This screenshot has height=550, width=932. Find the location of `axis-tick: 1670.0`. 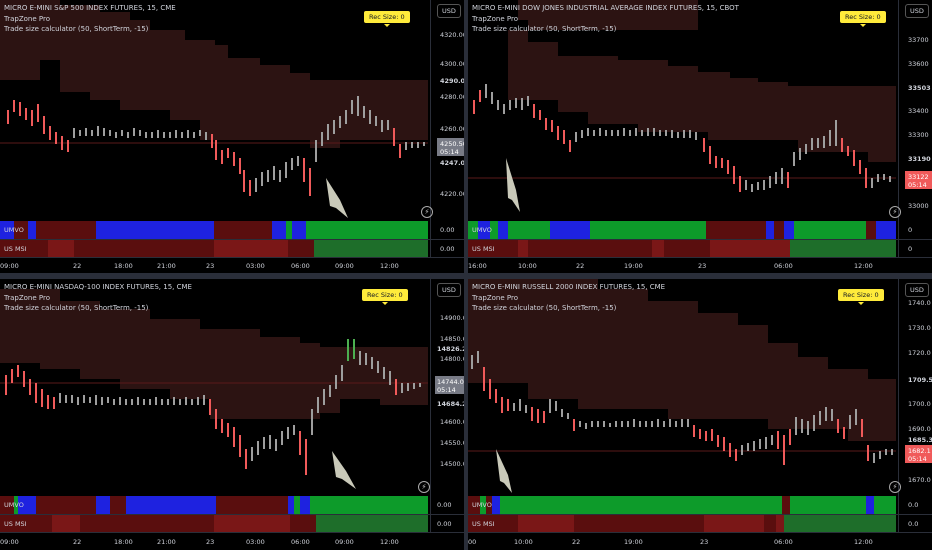

axis-tick: 1670.0 is located at coordinates (919, 480).